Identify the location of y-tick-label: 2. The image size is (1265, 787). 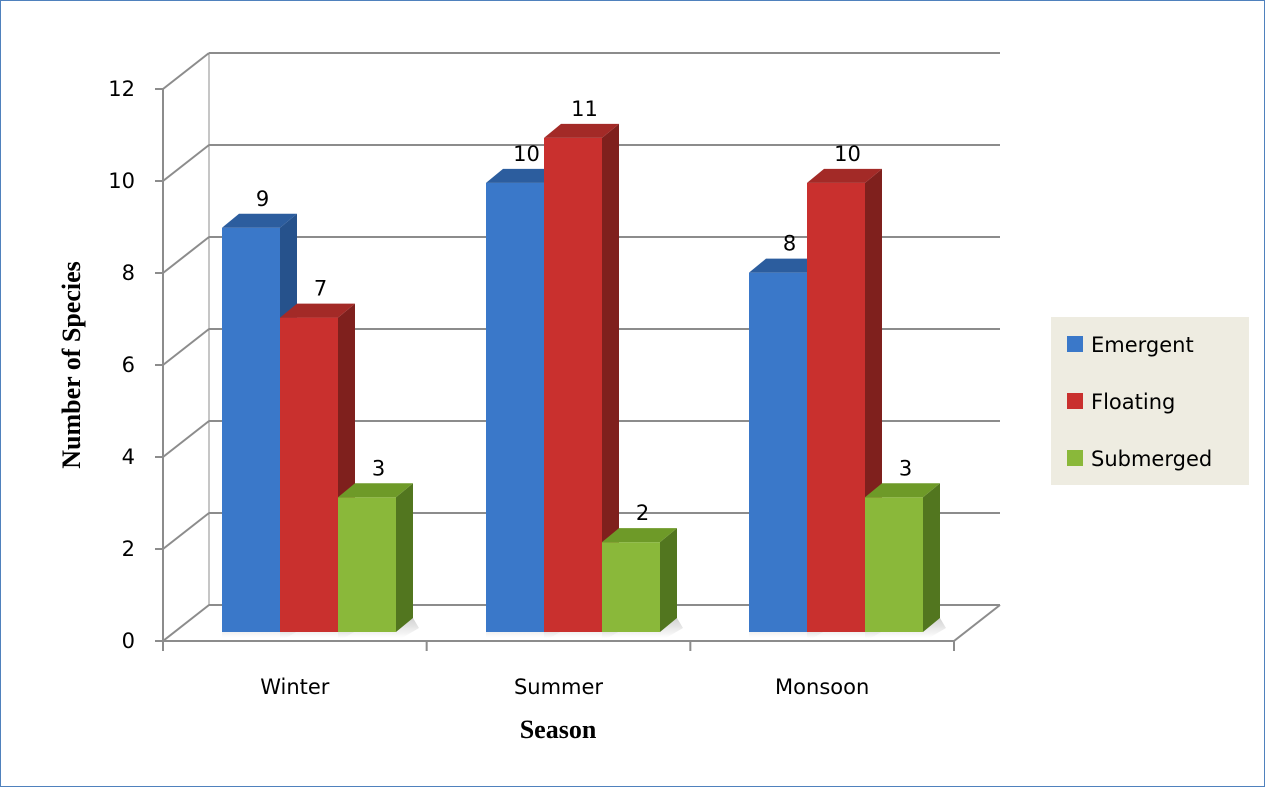
(128, 549).